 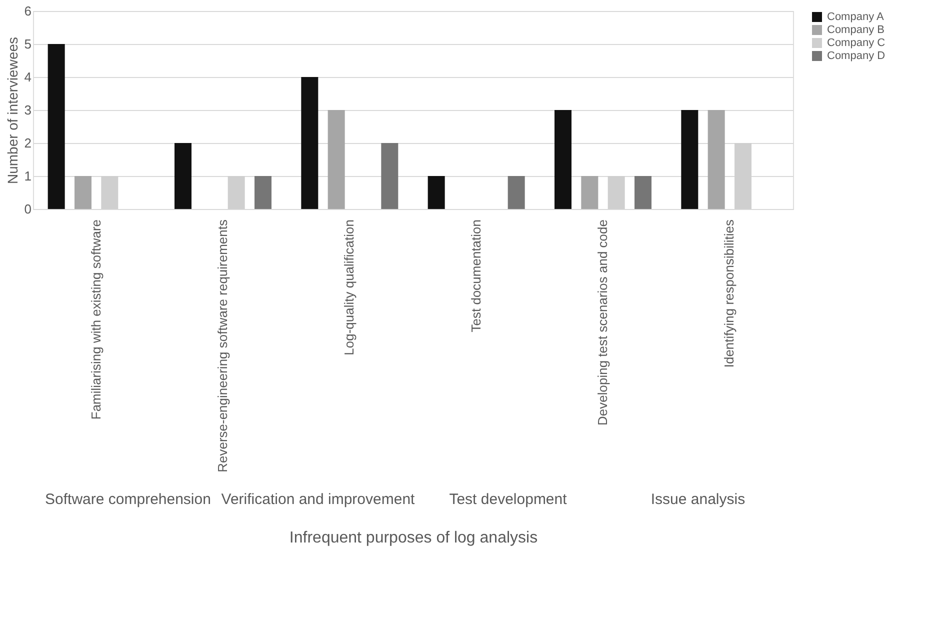 What do you see at coordinates (96, 320) in the screenshot?
I see `x-tick-label: Familiarising with existing software` at bounding box center [96, 320].